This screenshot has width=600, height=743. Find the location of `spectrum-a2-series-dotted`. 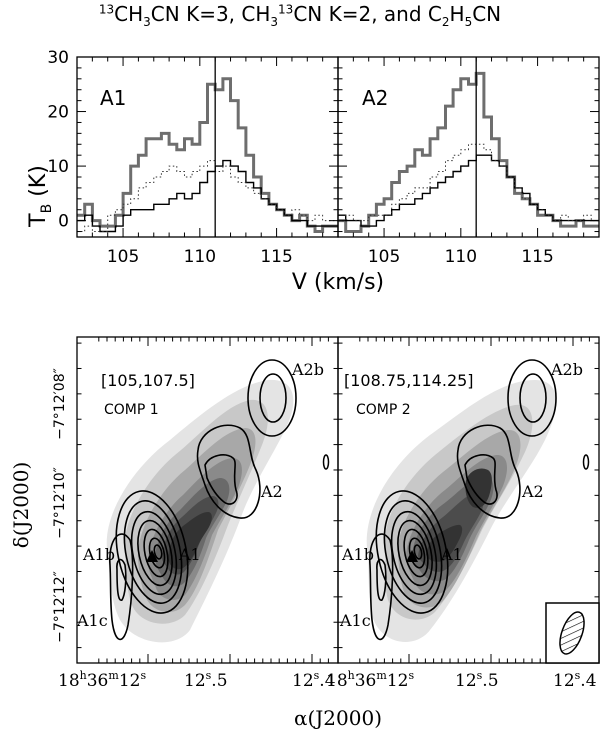

spectrum-a2-series-dotted is located at coordinates (468, 182).